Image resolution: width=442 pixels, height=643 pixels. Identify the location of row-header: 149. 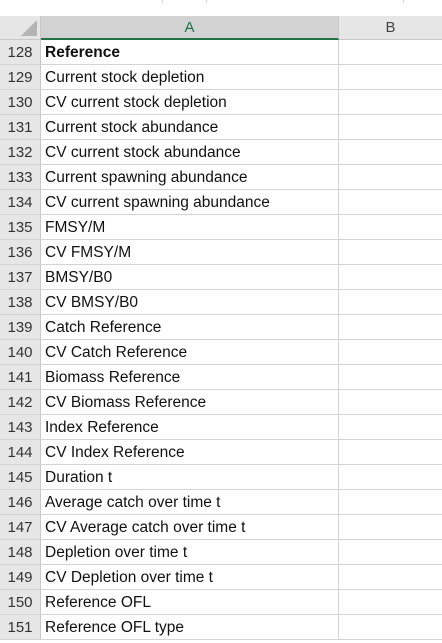
(20, 577).